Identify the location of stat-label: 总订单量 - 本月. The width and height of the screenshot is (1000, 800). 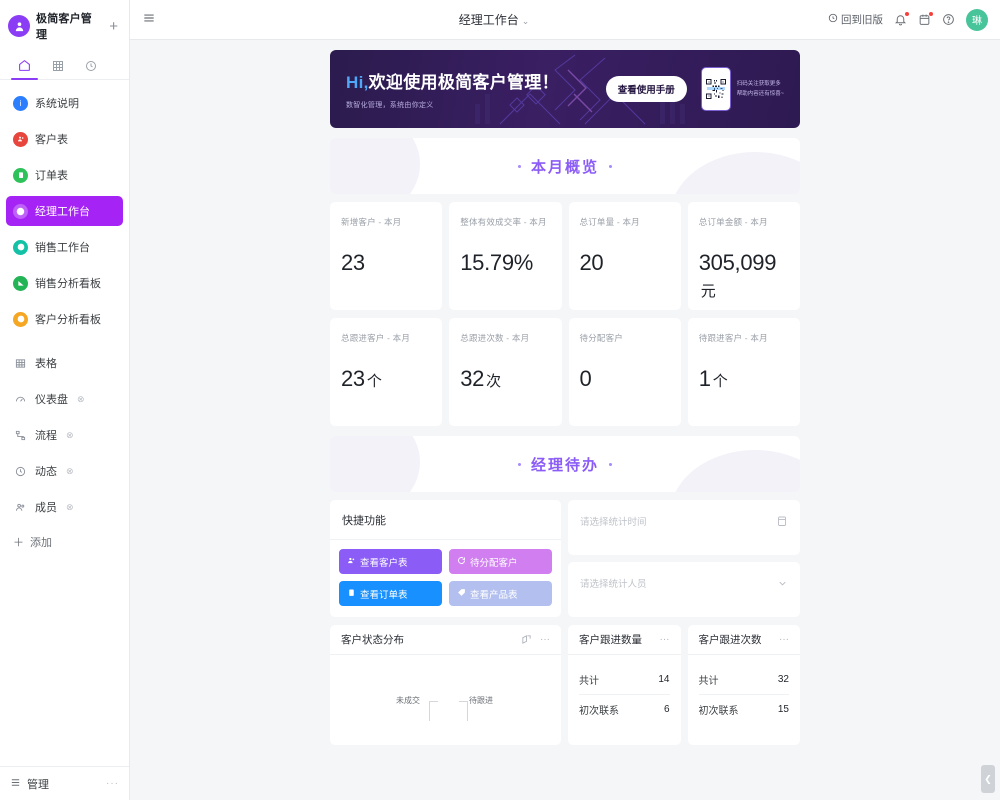
(609, 222).